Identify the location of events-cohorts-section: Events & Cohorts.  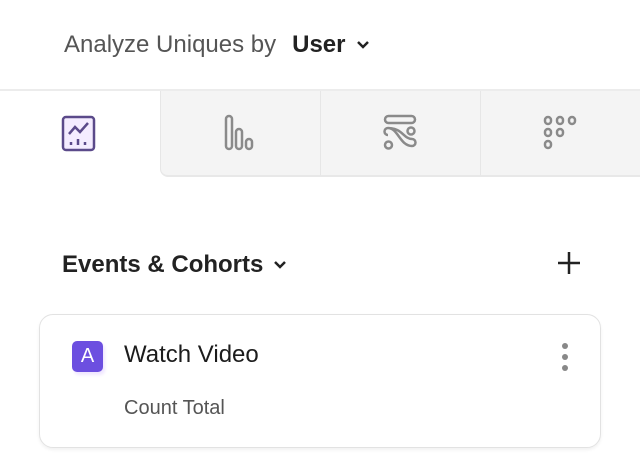
(322, 265).